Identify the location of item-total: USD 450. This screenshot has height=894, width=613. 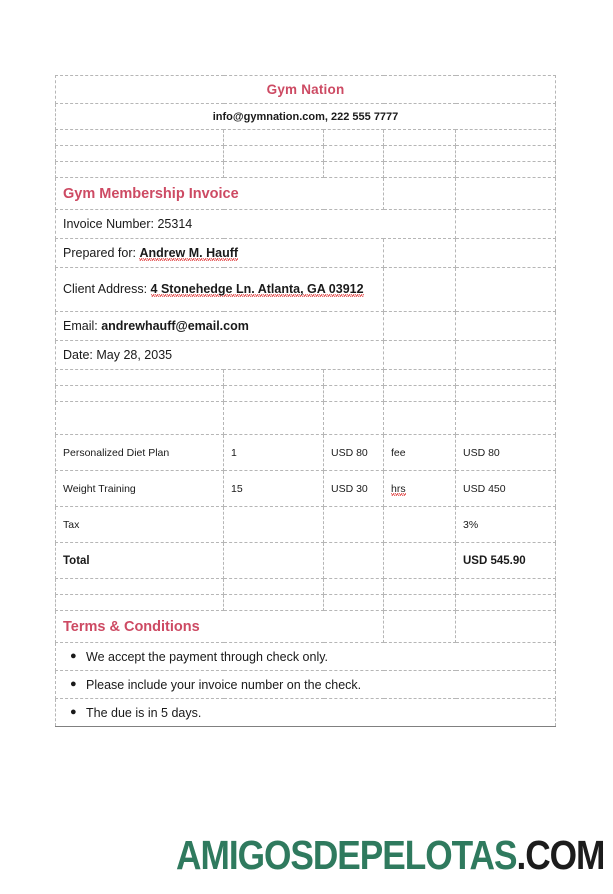
(484, 488).